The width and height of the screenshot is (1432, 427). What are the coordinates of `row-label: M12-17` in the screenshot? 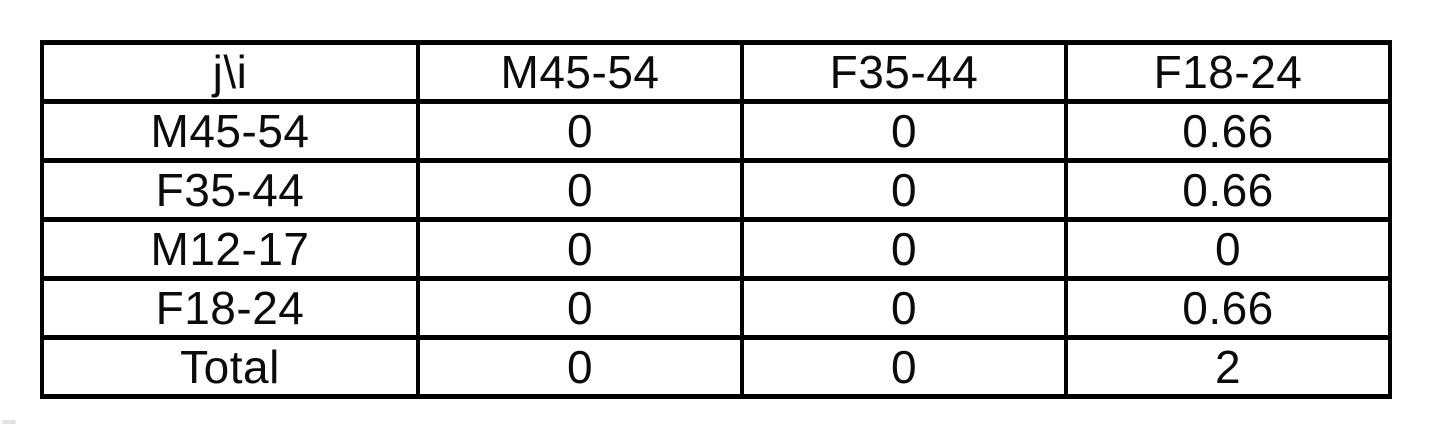 It's located at (230, 249).